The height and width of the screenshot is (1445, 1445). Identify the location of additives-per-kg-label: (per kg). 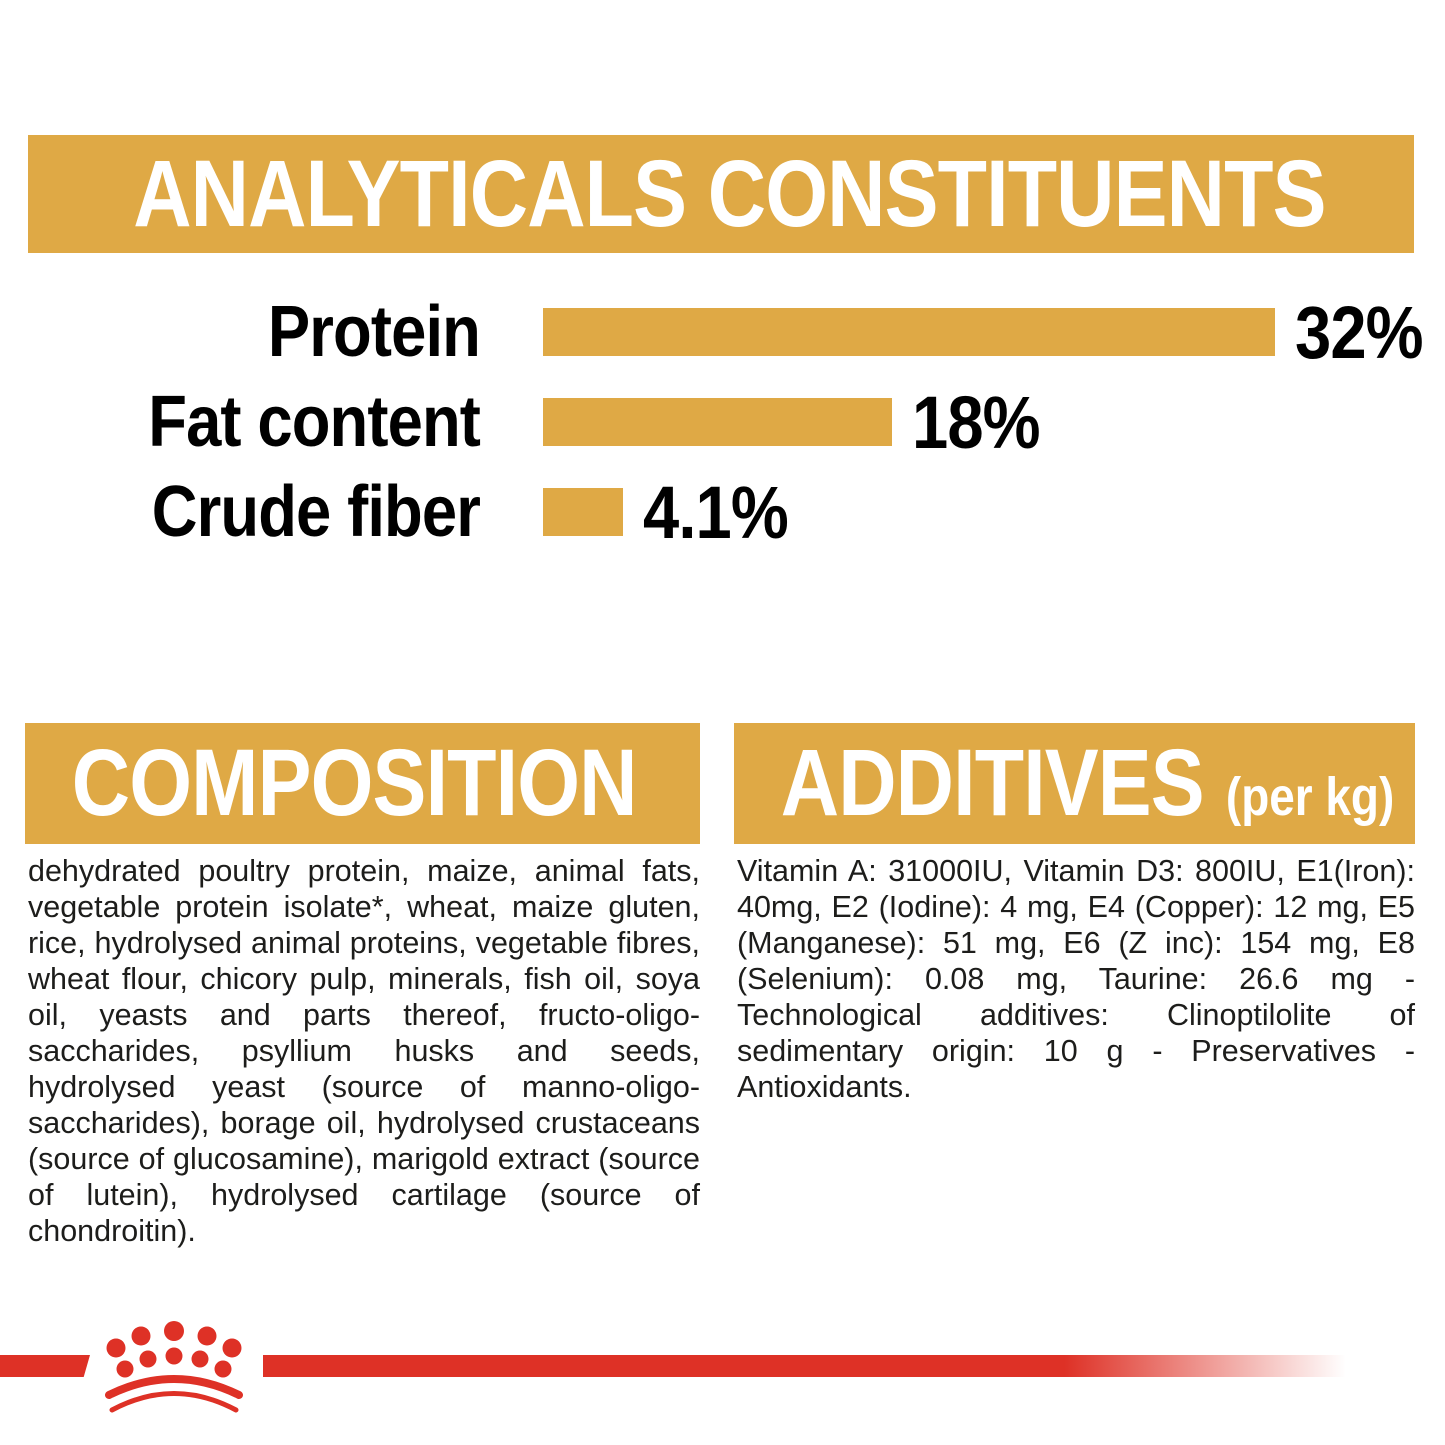
(1310, 797).